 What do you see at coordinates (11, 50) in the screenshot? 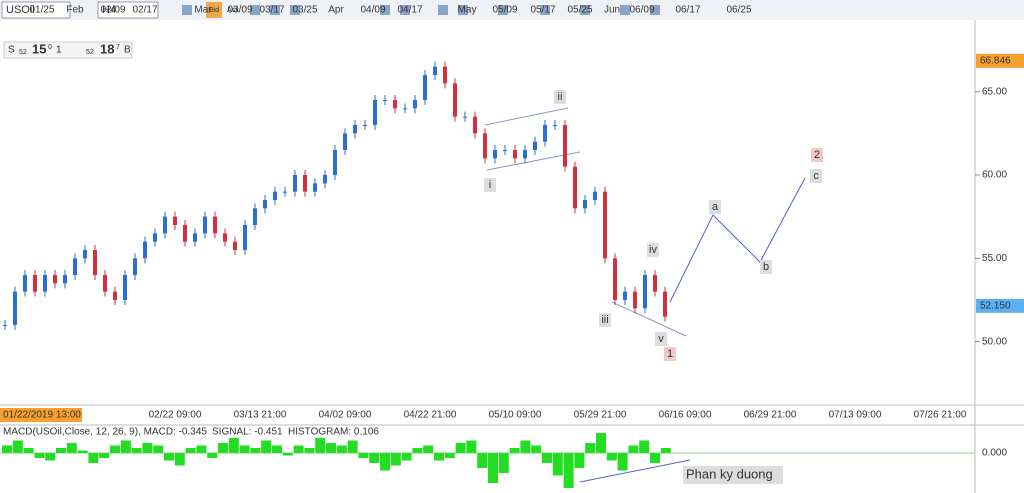
I see `quote-sell: S` at bounding box center [11, 50].